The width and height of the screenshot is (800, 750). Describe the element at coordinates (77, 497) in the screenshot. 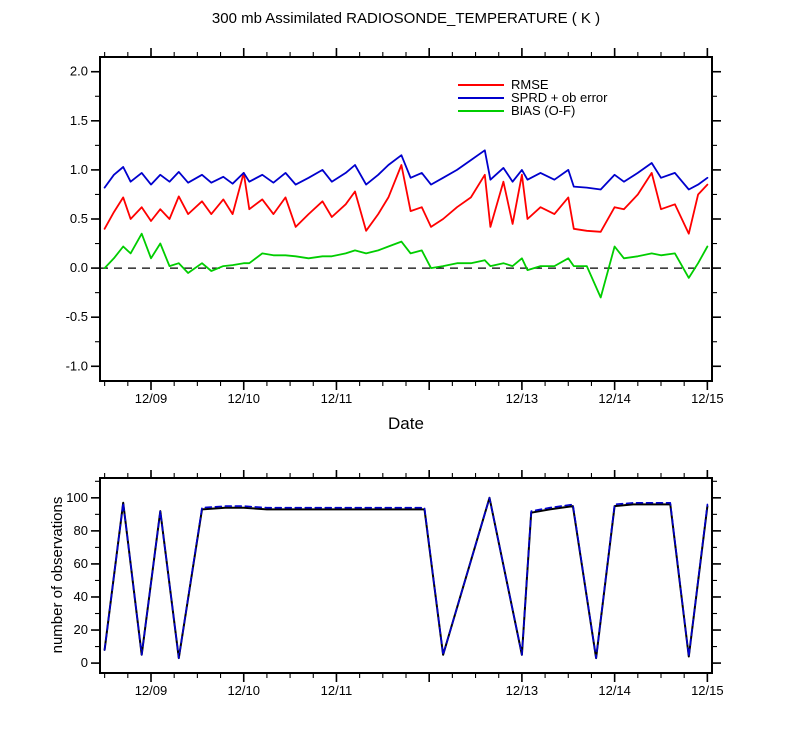

I see `y-tick-label: 100` at that location.